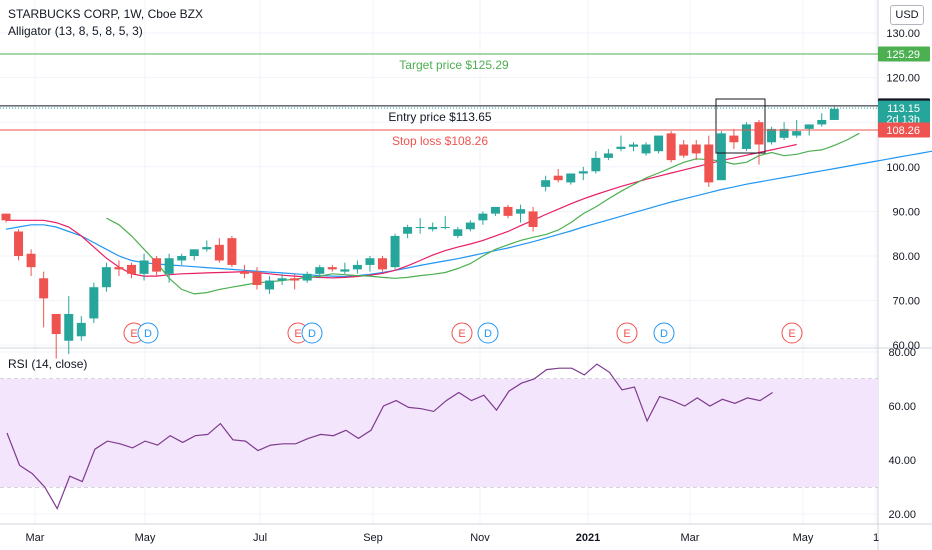 This screenshot has width=932, height=550. What do you see at coordinates (48, 364) in the screenshot?
I see `rsi-indicator-label: RSI (14, close)` at bounding box center [48, 364].